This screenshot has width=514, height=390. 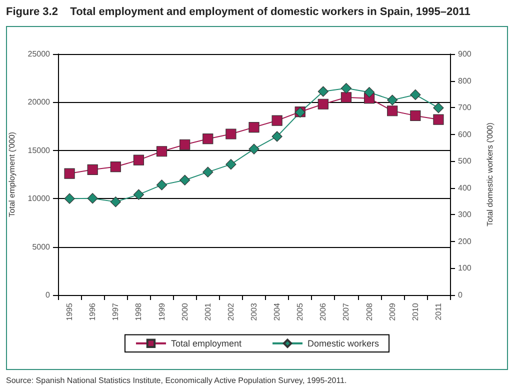 I want to click on x-tick-label: 2011, so click(x=438, y=311).